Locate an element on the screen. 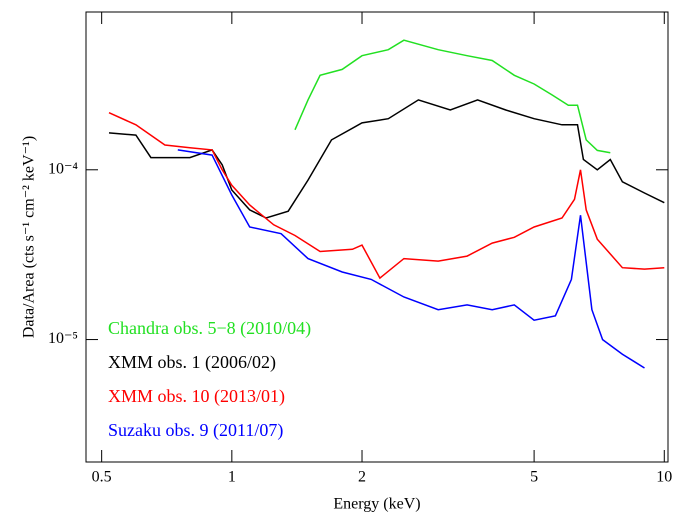 This screenshot has height=521, width=689. legend-entry: Suzaku obs. 9 (2011/07) is located at coordinates (195, 430).